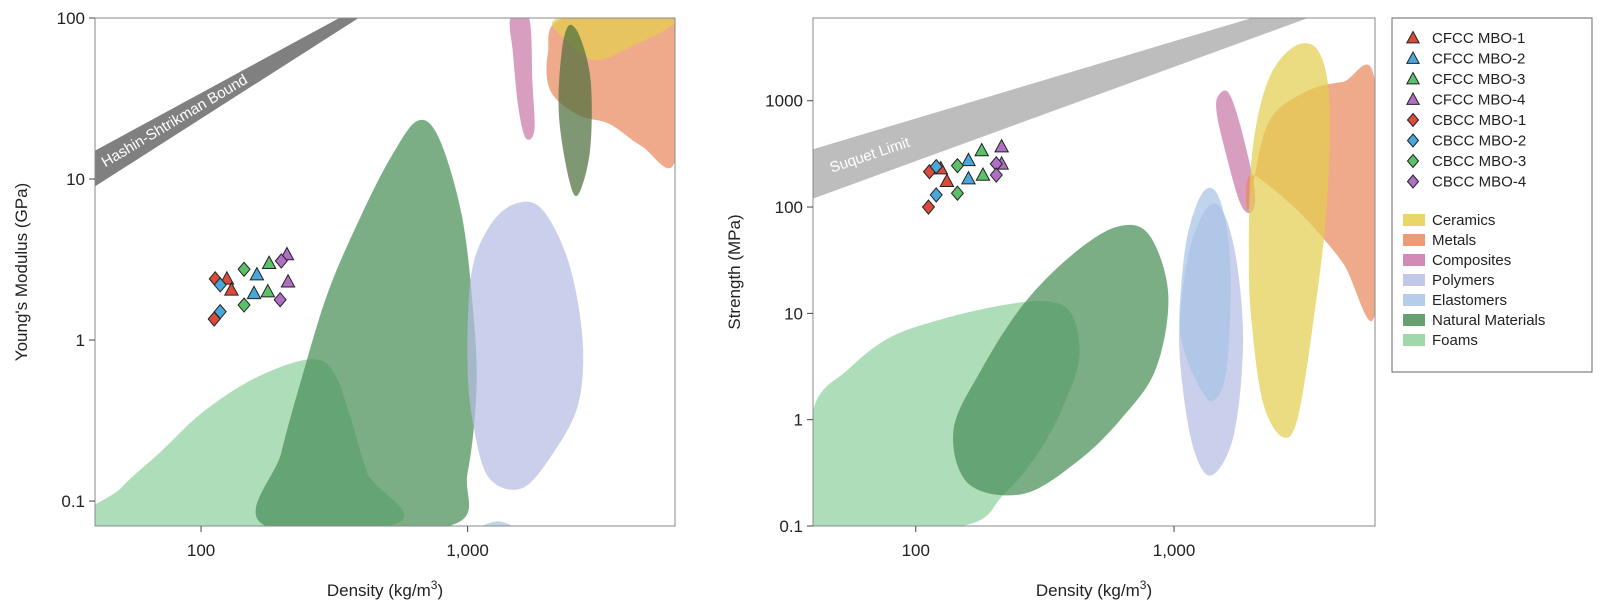 This screenshot has width=1600, height=610. What do you see at coordinates (1414, 240) in the screenshot?
I see `legend-swatch-metals` at bounding box center [1414, 240].